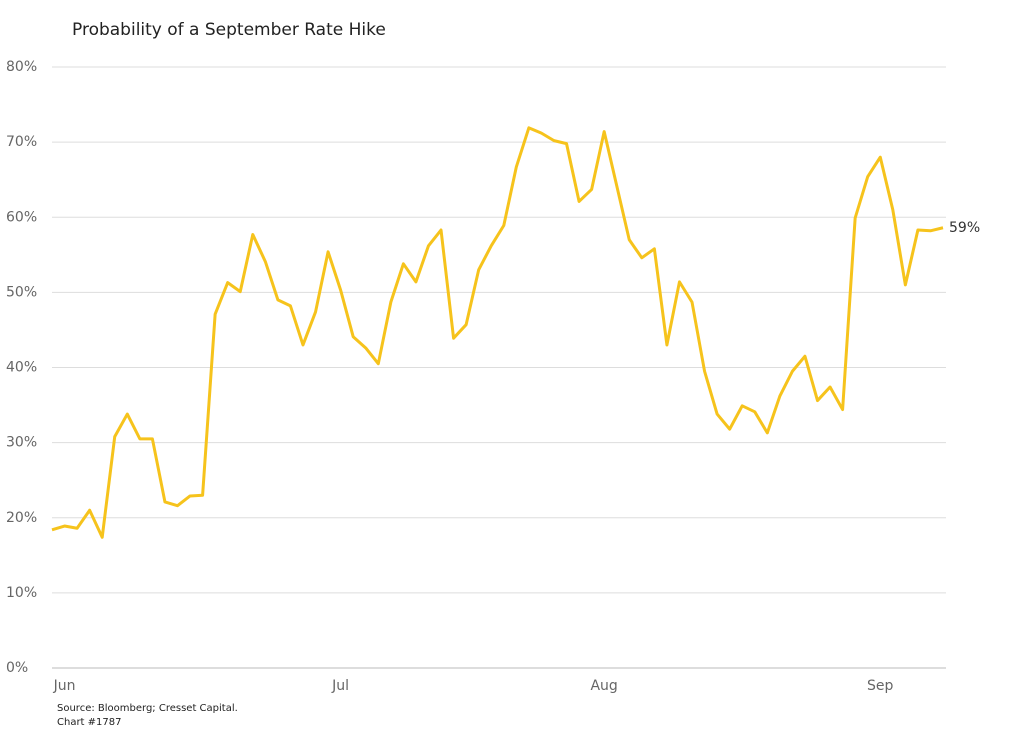  I want to click on y-tick-label: 80%, so click(21, 67).